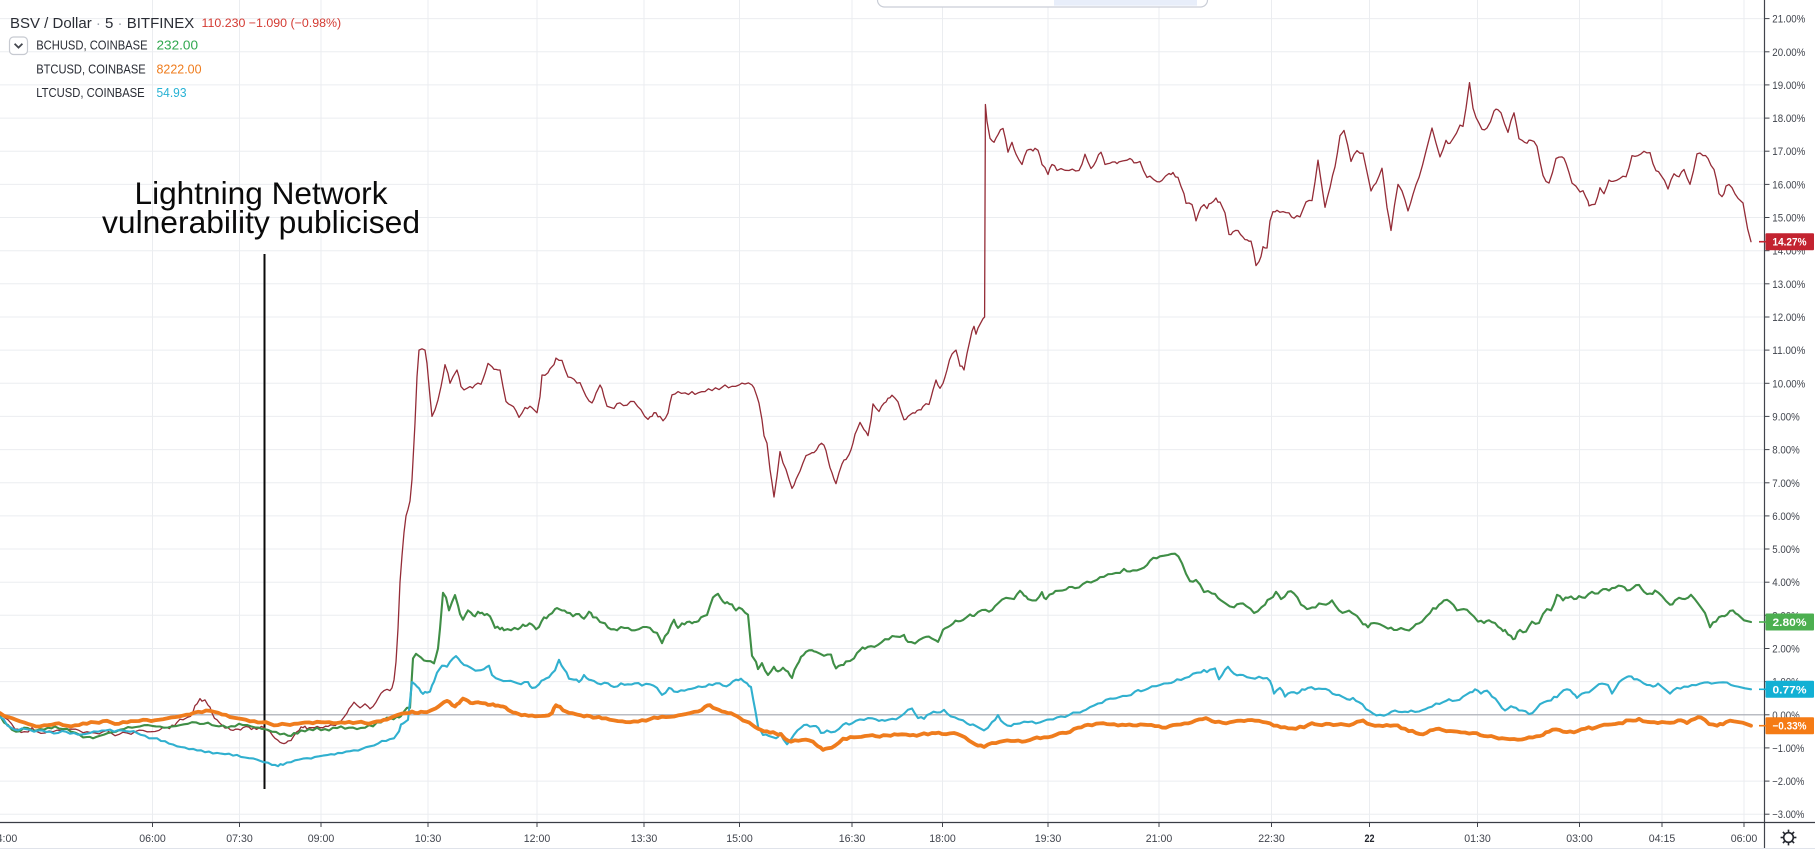 The image size is (1815, 853). I want to click on svg-text: 22:30, so click(1271, 839).